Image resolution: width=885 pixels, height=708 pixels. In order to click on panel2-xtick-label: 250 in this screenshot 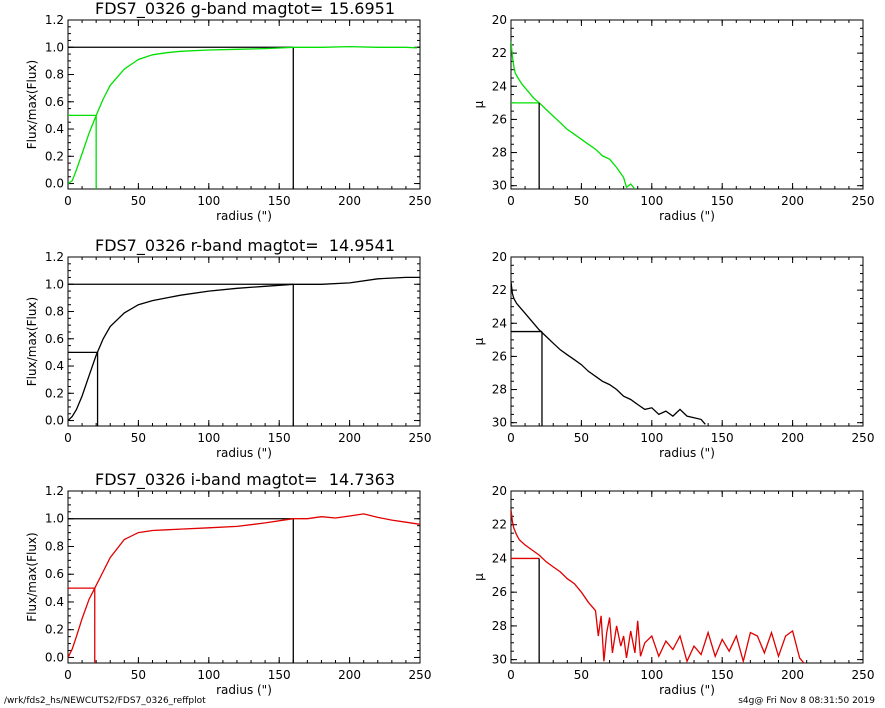, I will do `click(863, 201)`.